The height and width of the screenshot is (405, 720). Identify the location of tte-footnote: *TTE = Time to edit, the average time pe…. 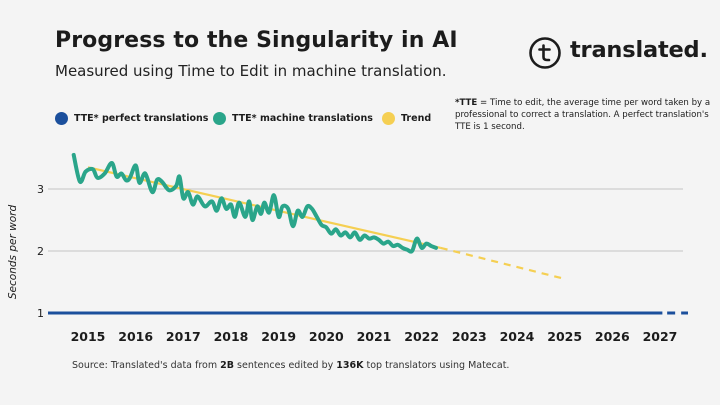
(586, 115).